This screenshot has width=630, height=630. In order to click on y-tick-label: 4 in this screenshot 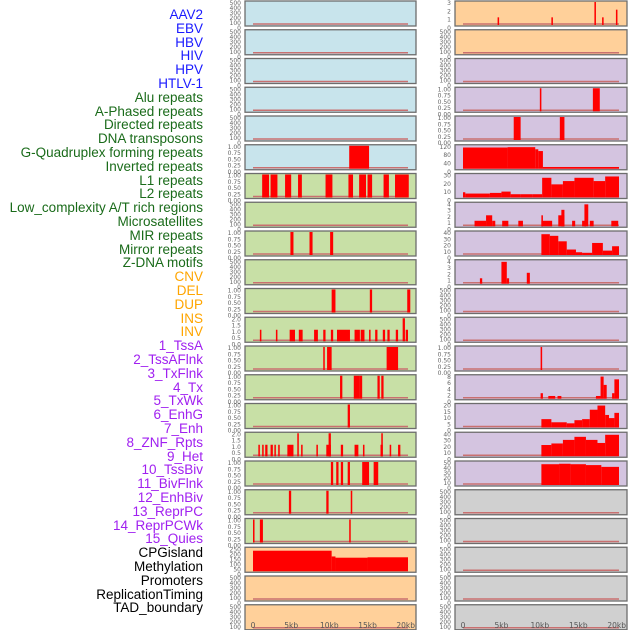, I will do `click(449, 204)`.